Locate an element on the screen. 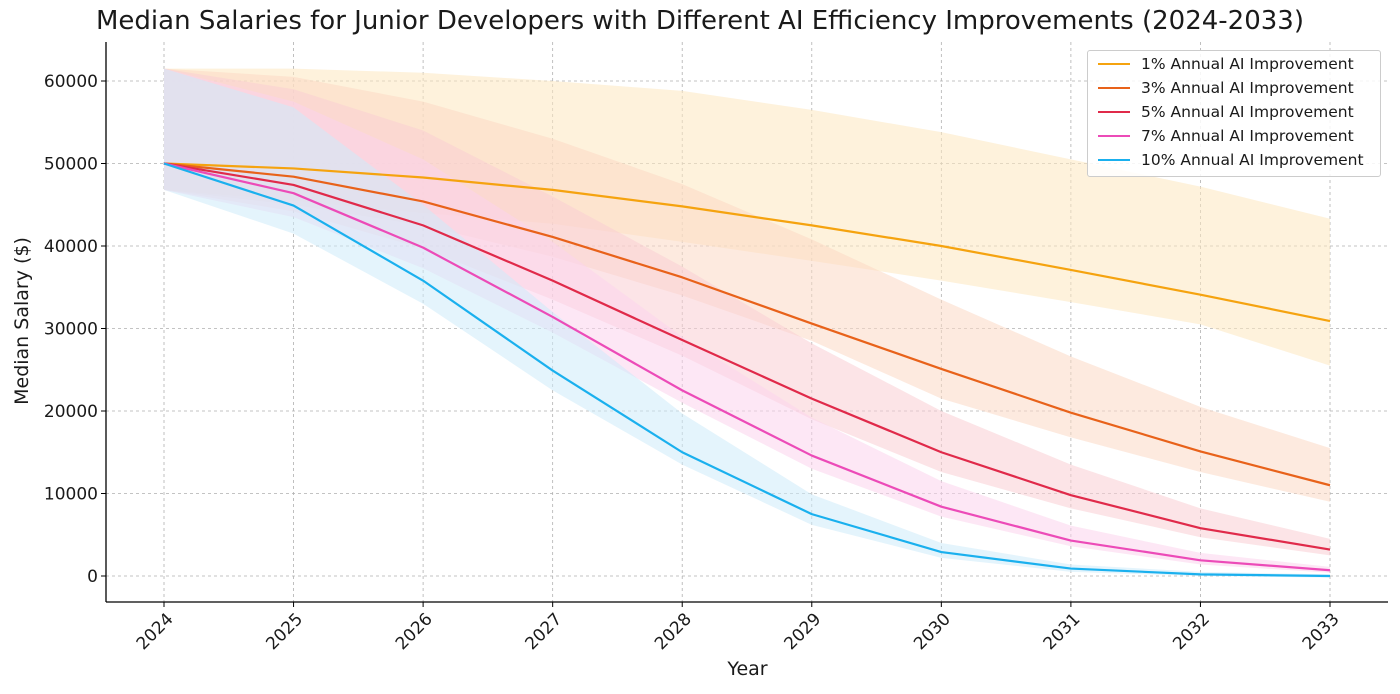 This screenshot has height=694, width=1400. x-tick-label-2025: 2025 is located at coordinates (284, 631).